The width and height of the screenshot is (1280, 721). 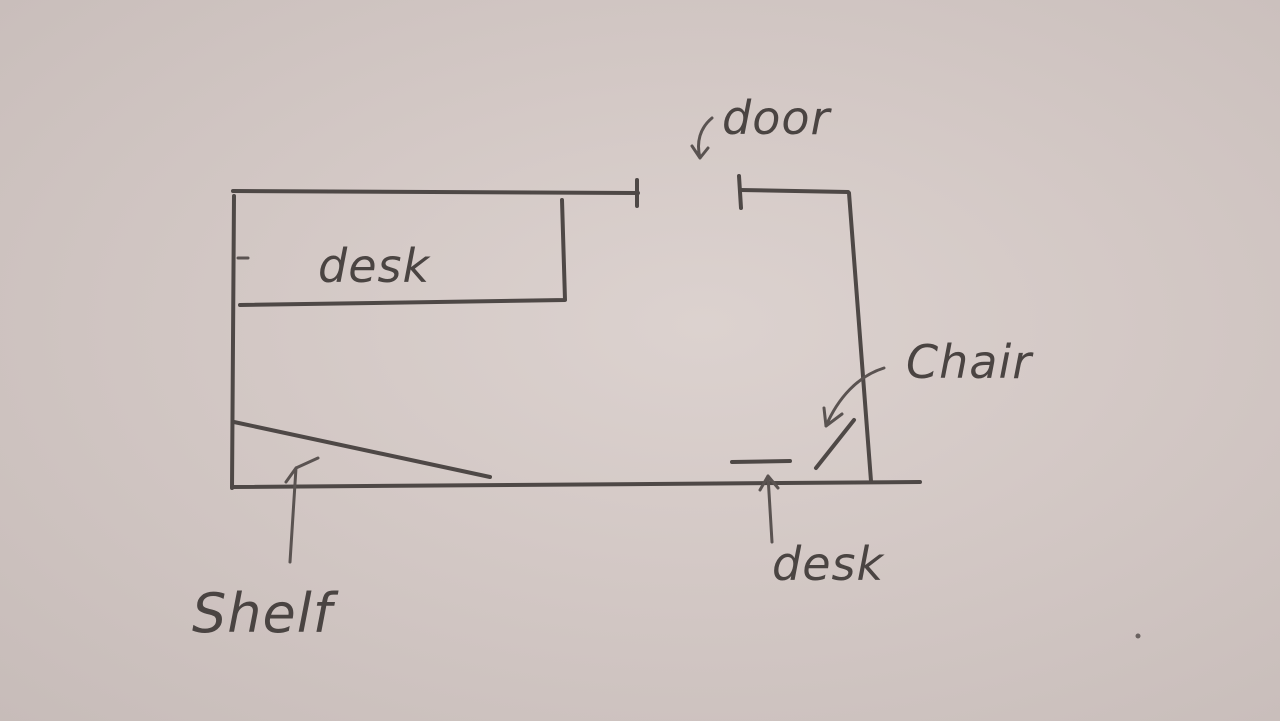 What do you see at coordinates (777, 118) in the screenshot?
I see `door-label: door` at bounding box center [777, 118].